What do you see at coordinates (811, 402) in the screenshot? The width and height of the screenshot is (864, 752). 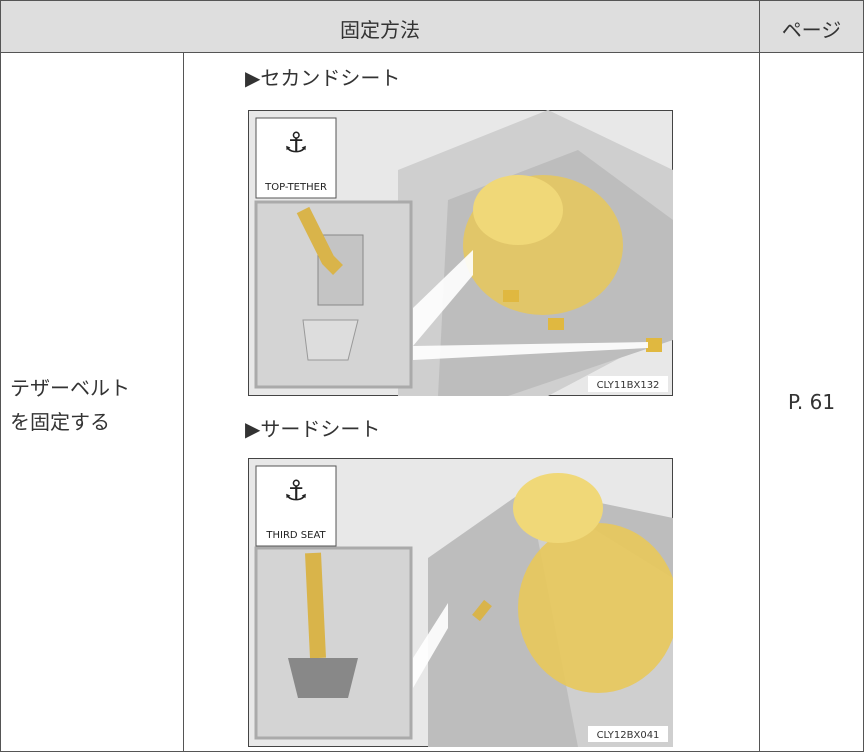 I see `page-ref: P. 61` at bounding box center [811, 402].